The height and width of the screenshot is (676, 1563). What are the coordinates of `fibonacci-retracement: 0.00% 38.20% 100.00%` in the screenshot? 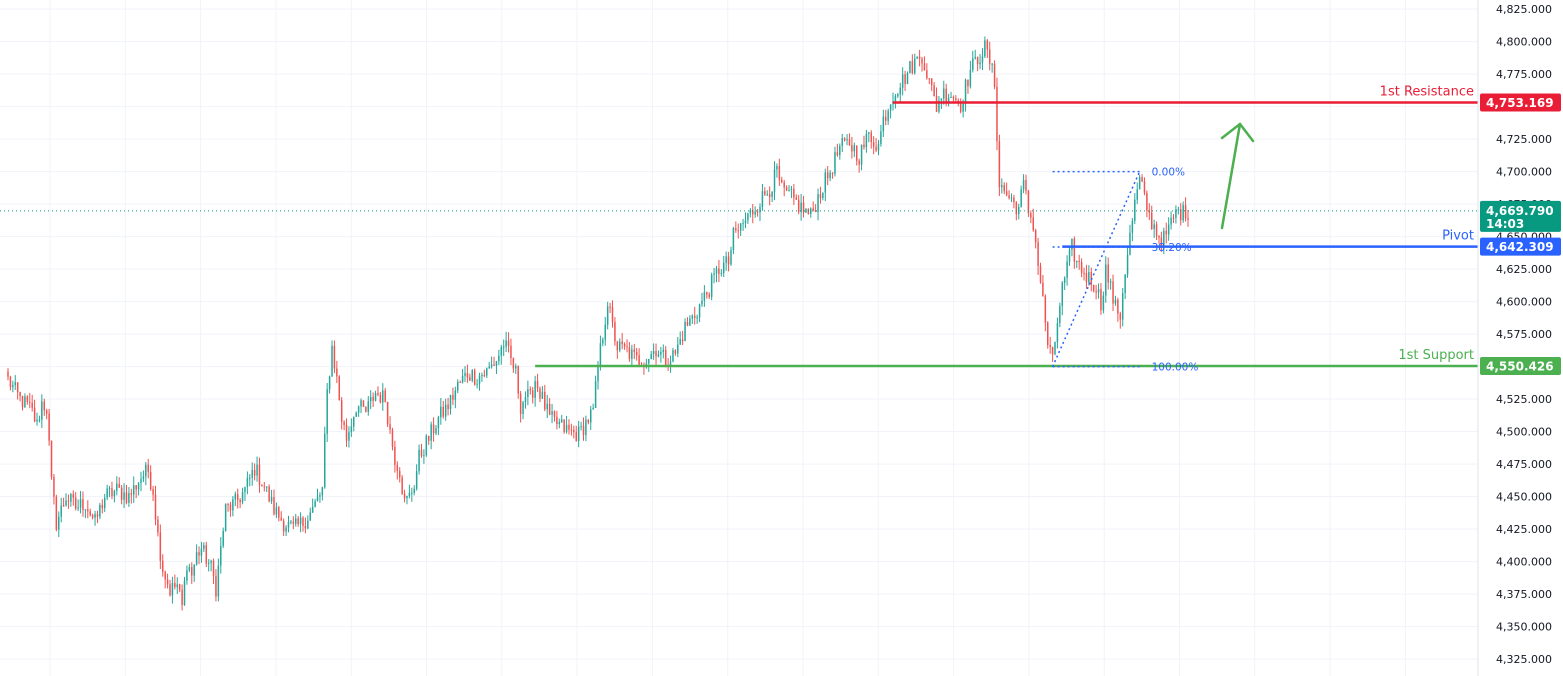 It's located at (1125, 270).